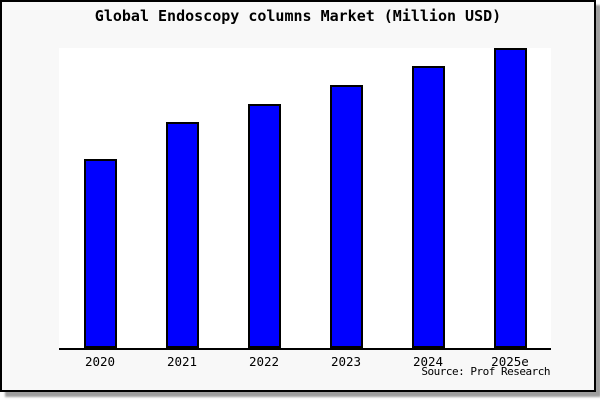 Image resolution: width=600 pixels, height=400 pixels. Describe the element at coordinates (346, 361) in the screenshot. I see `x-tick-label-2023: 2023` at that location.